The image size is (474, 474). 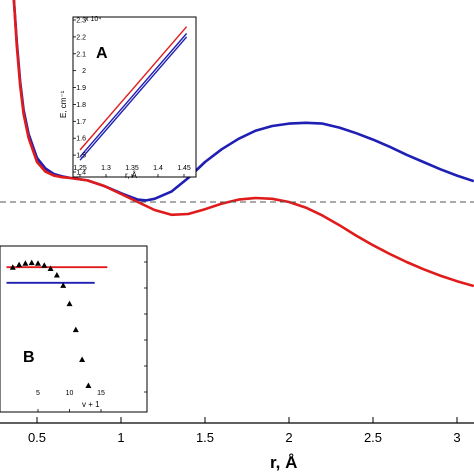 I want to click on inset-a-y-tick-label: 2.1, so click(x=81, y=54).